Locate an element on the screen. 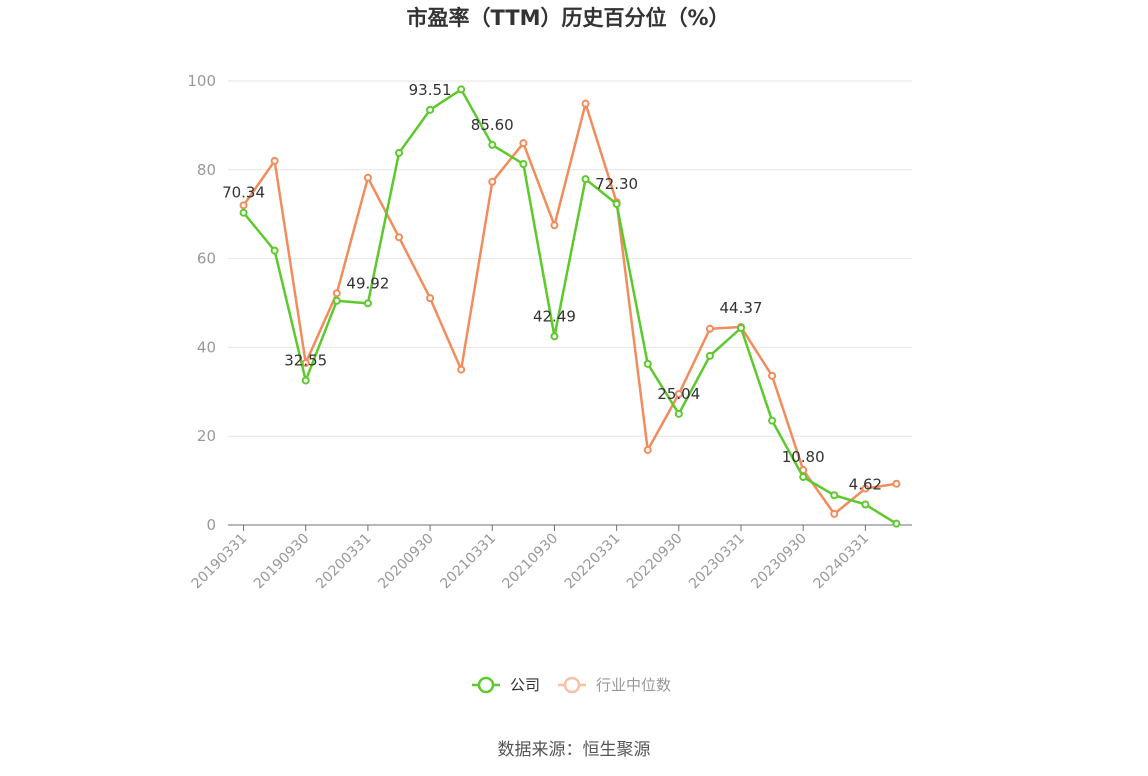 The height and width of the screenshot is (776, 1148). y-tick-label: 100 is located at coordinates (201, 81).